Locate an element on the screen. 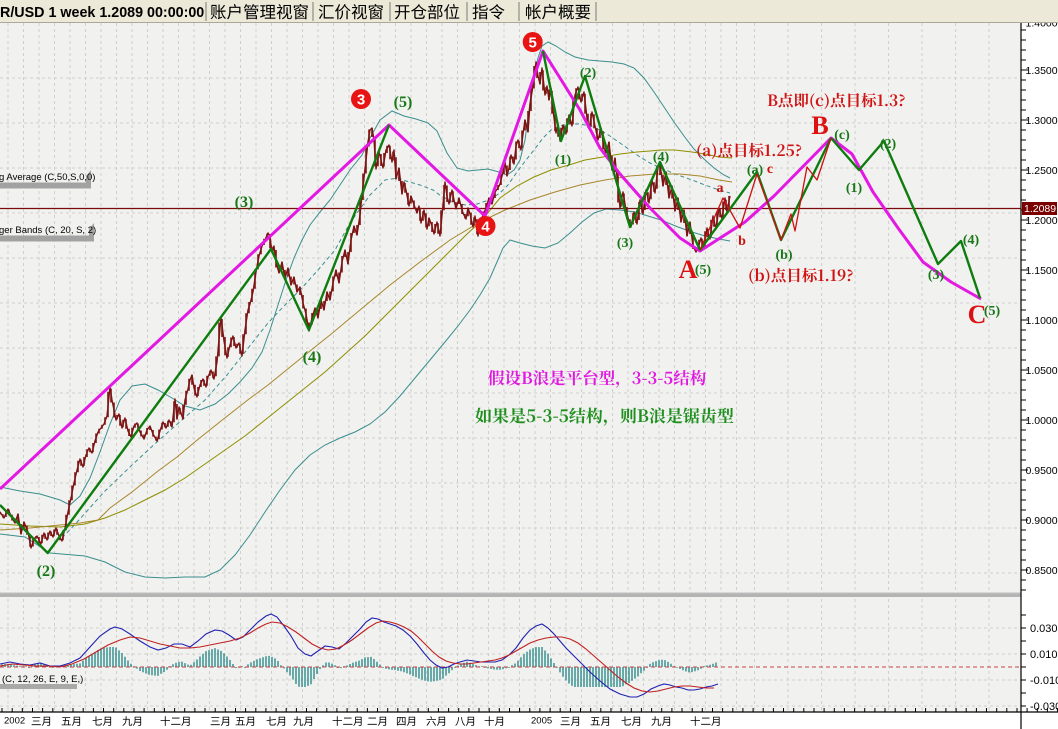  svg-text: 1.2500 is located at coordinates (1042, 171).